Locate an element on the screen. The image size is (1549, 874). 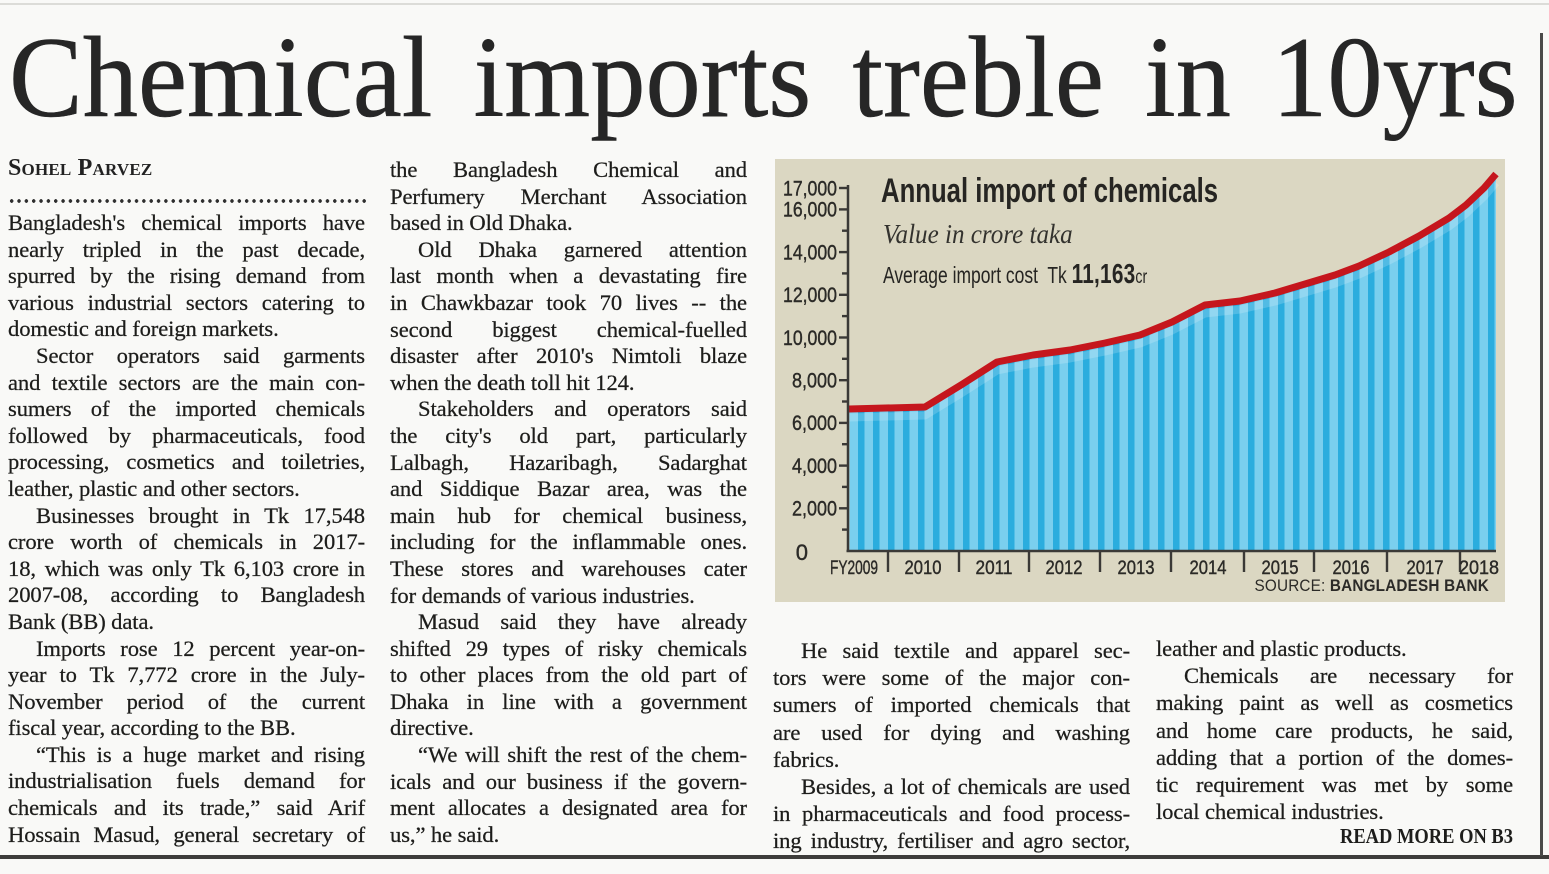
svg-text: 2013 is located at coordinates (1136, 568).